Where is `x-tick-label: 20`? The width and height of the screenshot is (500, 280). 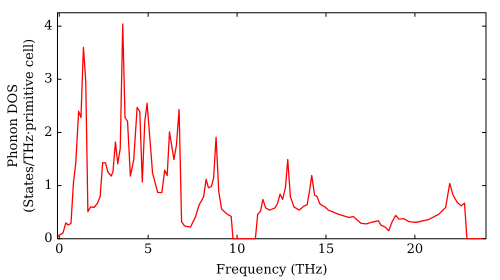
x-tick-label: 20 is located at coordinates (415, 249).